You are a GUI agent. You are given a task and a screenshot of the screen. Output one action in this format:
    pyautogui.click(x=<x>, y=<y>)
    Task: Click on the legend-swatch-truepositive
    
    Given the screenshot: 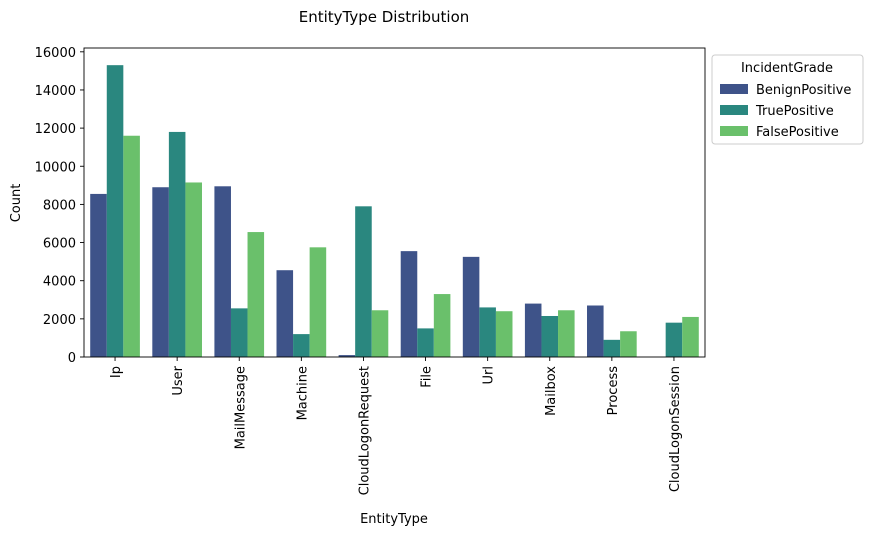 What is the action you would take?
    pyautogui.click(x=734, y=110)
    